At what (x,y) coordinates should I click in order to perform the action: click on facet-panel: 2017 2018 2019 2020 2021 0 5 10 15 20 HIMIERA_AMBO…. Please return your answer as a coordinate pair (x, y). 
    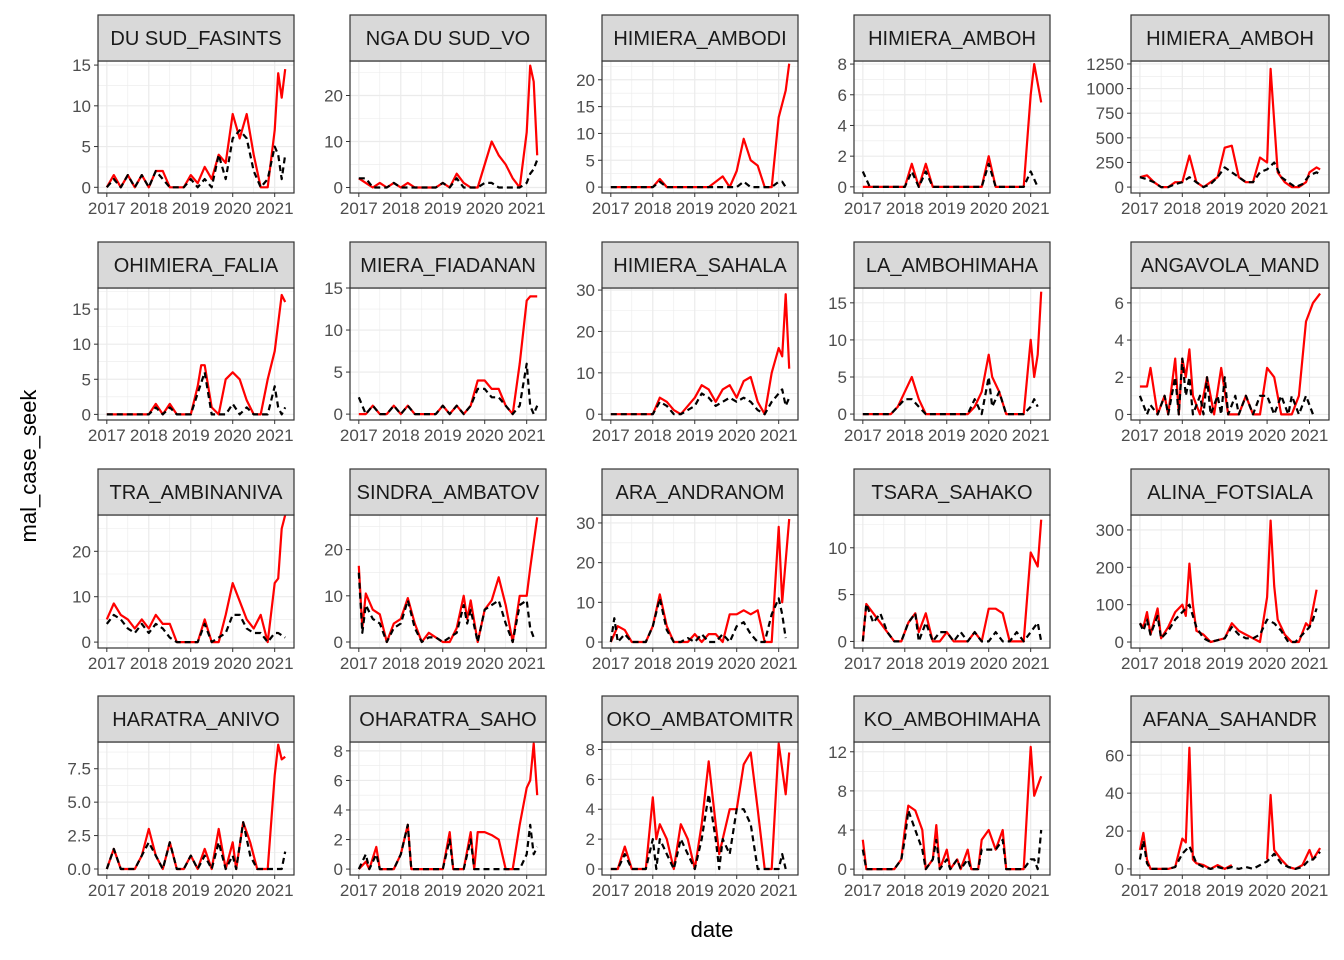
    Looking at the image, I should click on (687, 116).